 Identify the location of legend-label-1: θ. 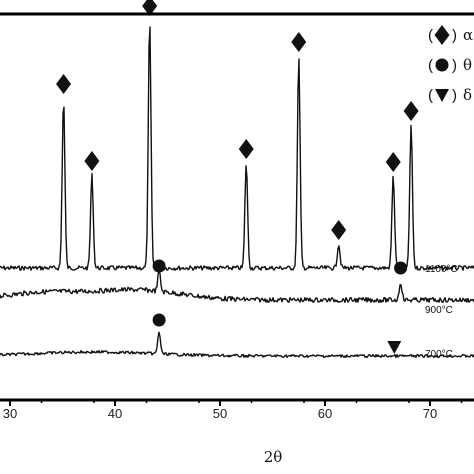
(467, 65).